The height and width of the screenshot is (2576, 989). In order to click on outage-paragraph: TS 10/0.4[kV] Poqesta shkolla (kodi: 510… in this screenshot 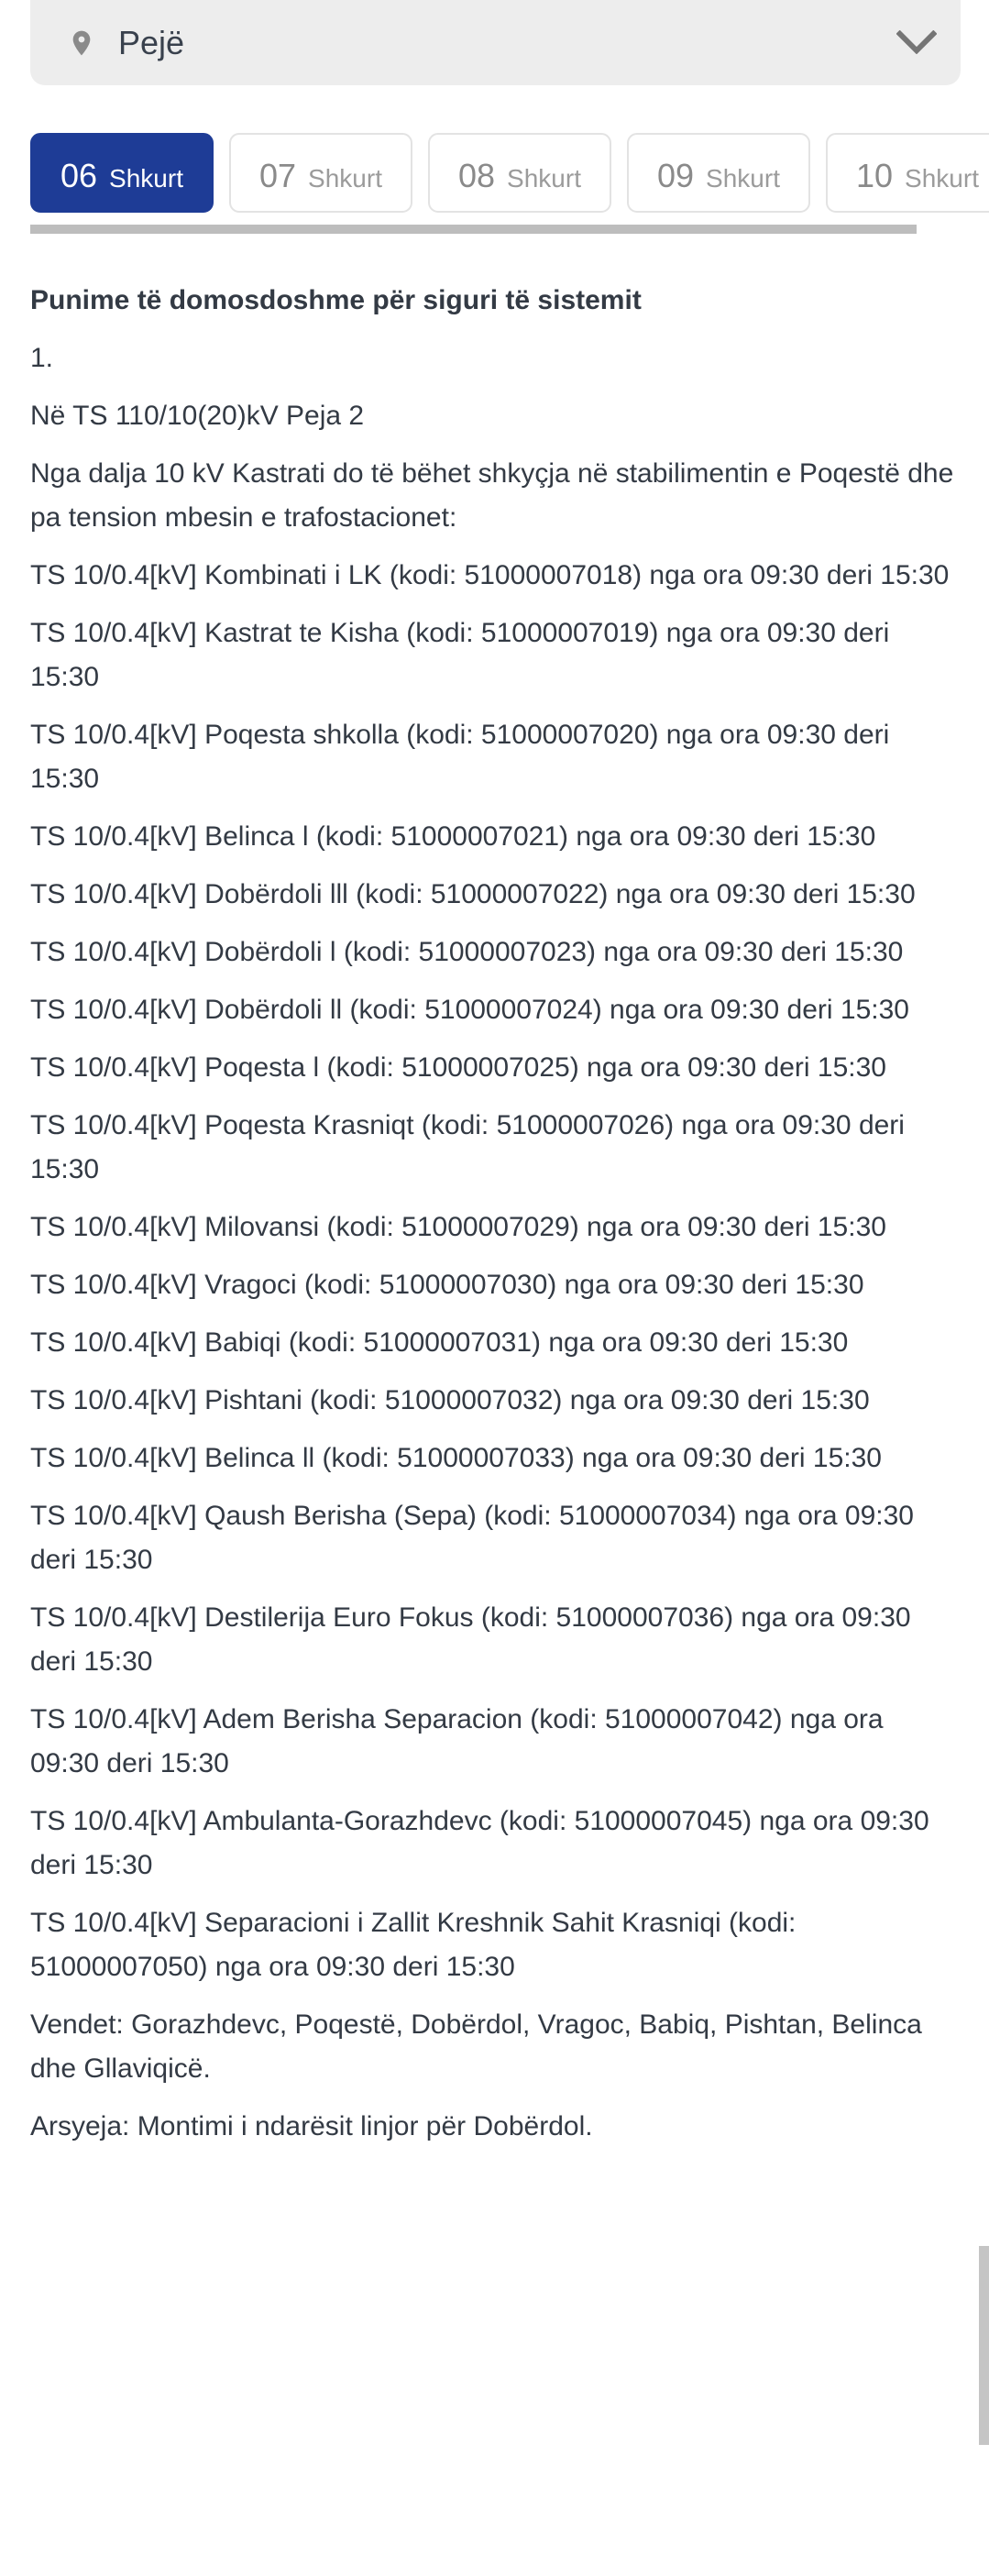, I will do `click(460, 757)`.